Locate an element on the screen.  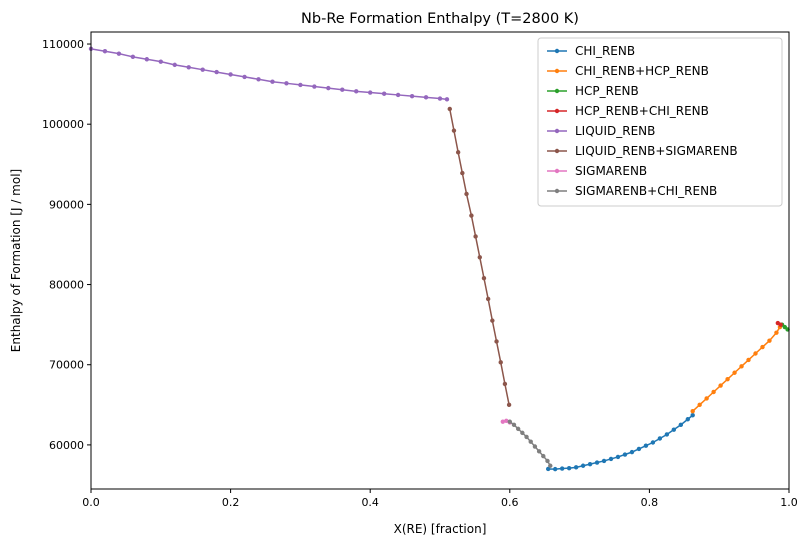
legend-item: CHI_RENB+HCP_RENB is located at coordinates (628, 71).